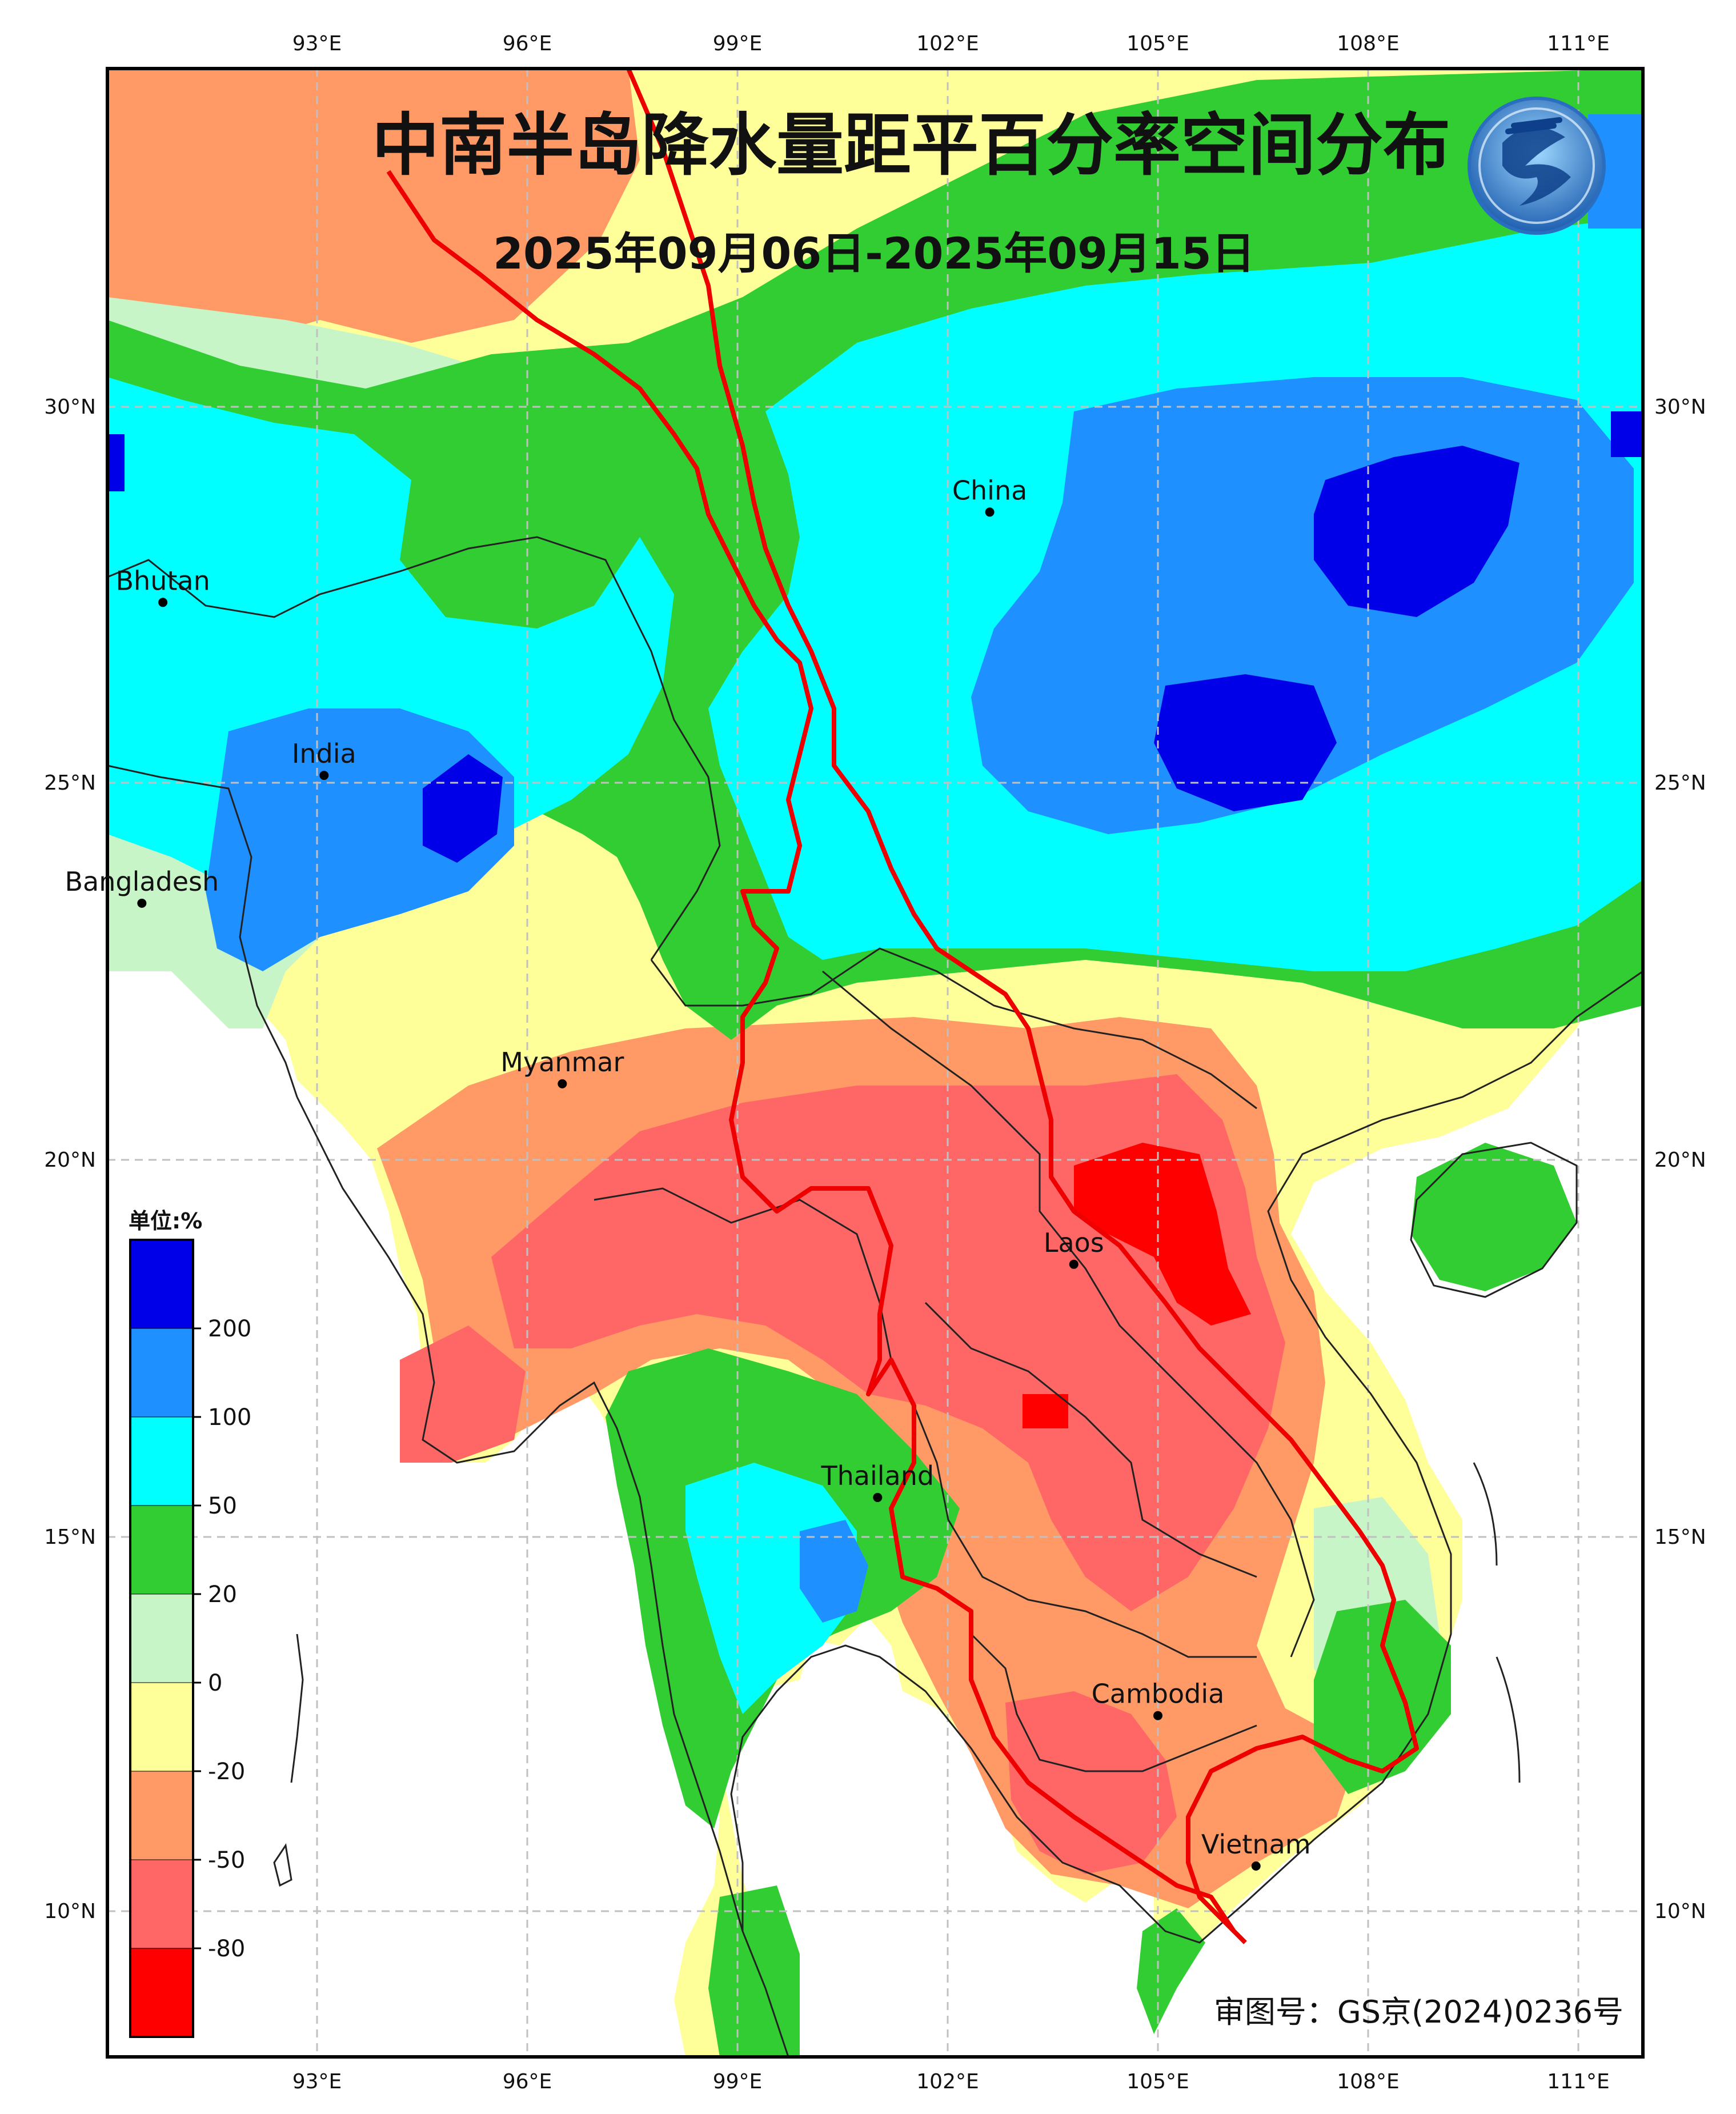 The width and height of the screenshot is (1736, 2114). Describe the element at coordinates (1045, 1411) in the screenshot. I see `patch-dry-red-small` at that location.